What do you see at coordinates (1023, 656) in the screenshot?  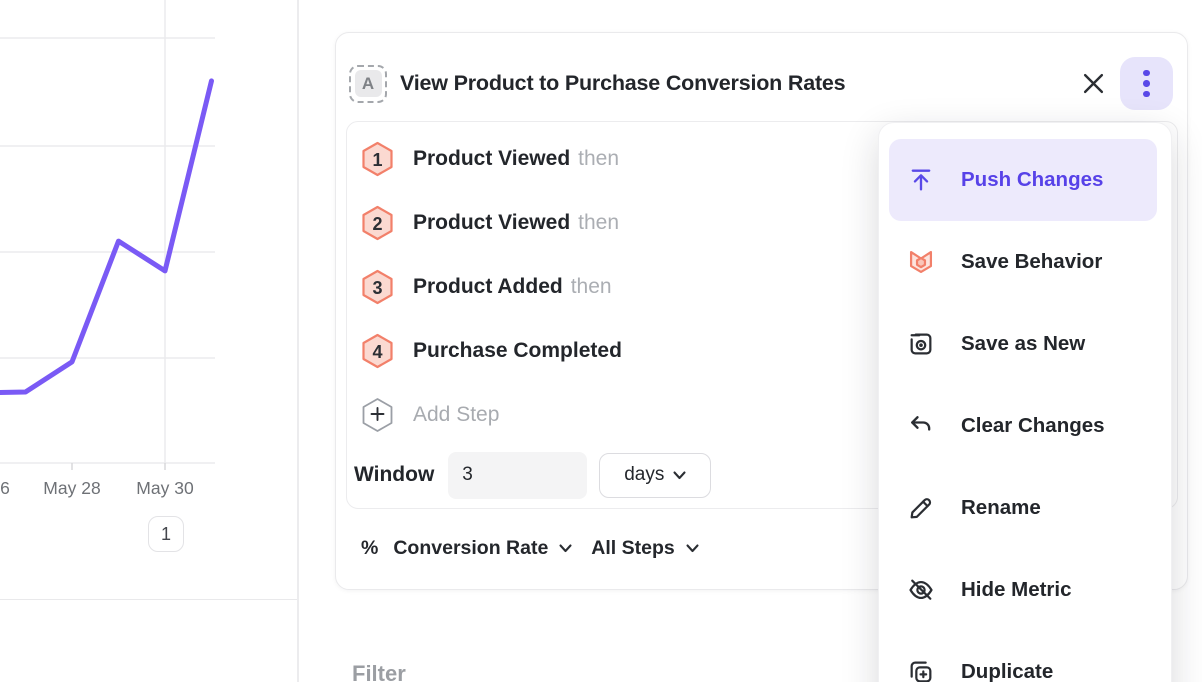 I see `menu-item-duplicate: Duplicate` at bounding box center [1023, 656].